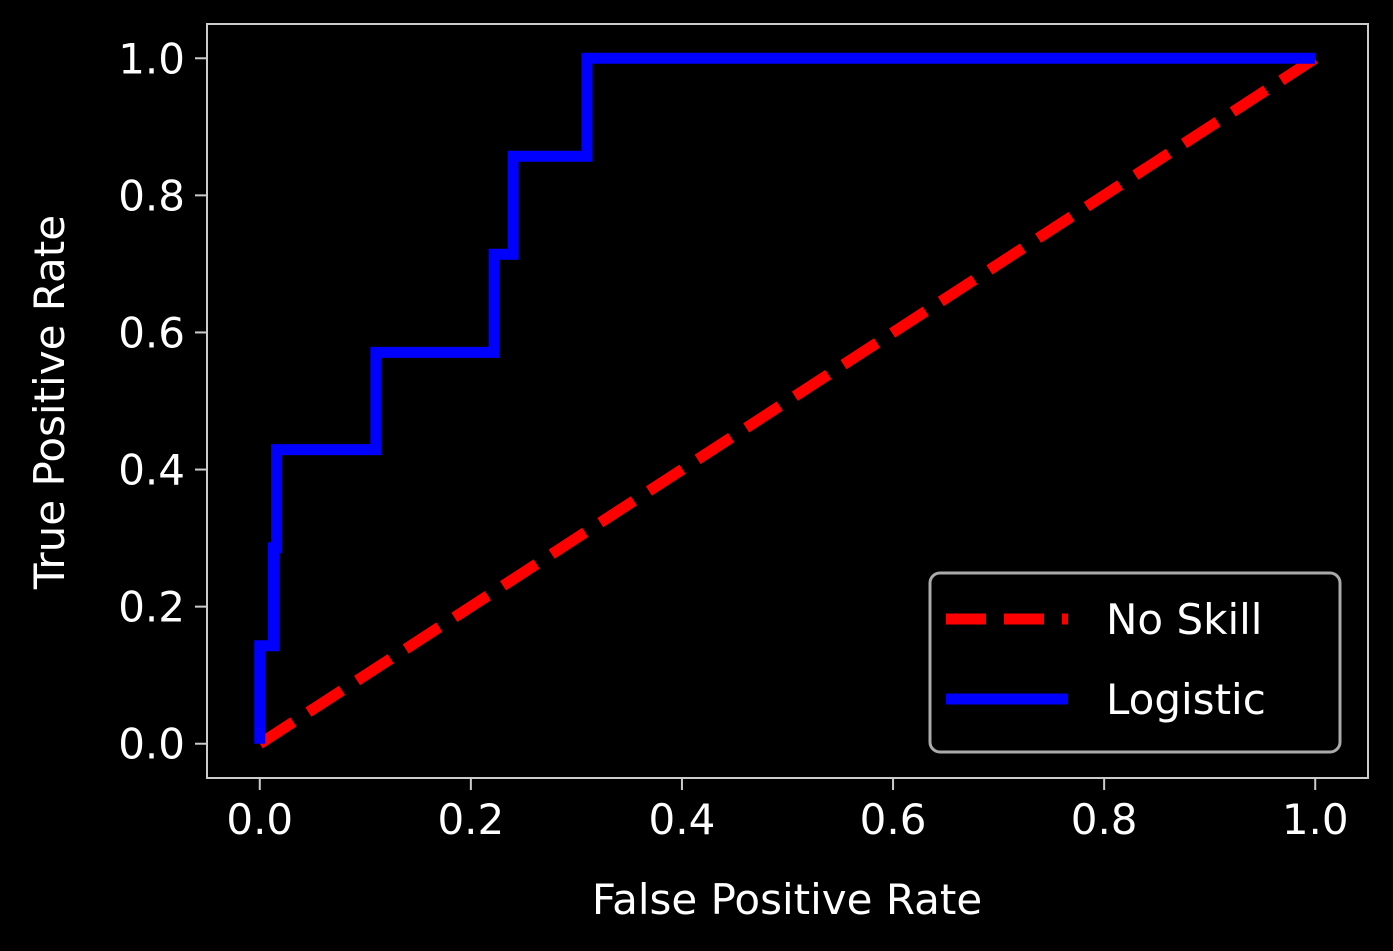 This screenshot has height=951, width=1393. I want to click on legend: No Skill Logistic, so click(1135, 662).